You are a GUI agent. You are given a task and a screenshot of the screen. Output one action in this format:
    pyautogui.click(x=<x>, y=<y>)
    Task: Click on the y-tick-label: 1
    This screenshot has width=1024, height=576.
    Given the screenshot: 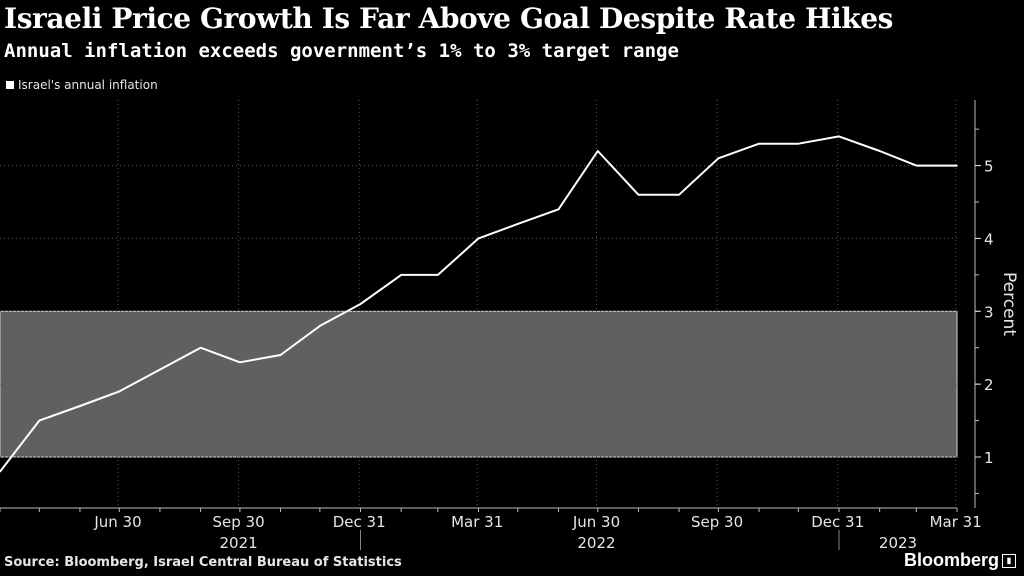 What is the action you would take?
    pyautogui.click(x=989, y=458)
    